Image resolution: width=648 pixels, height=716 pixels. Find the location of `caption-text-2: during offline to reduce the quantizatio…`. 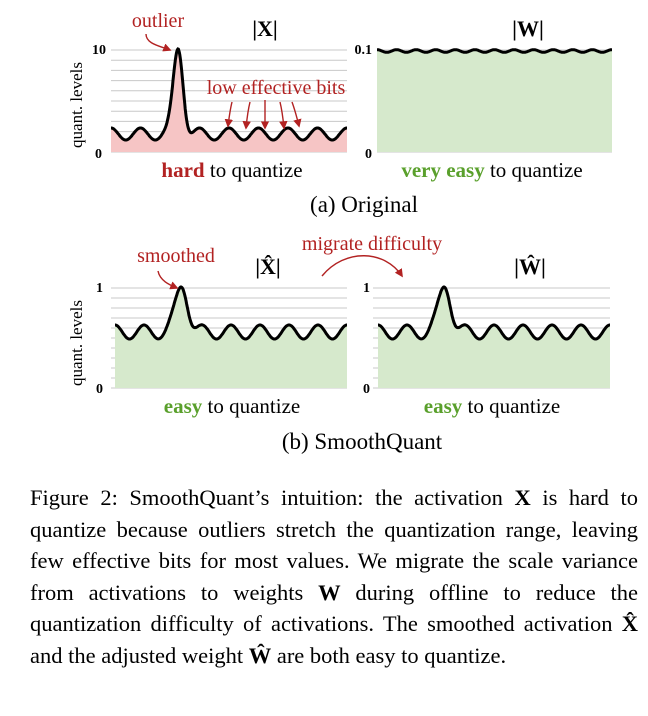

caption-text-2: during offline to reduce the quantizatio… is located at coordinates (334, 608).